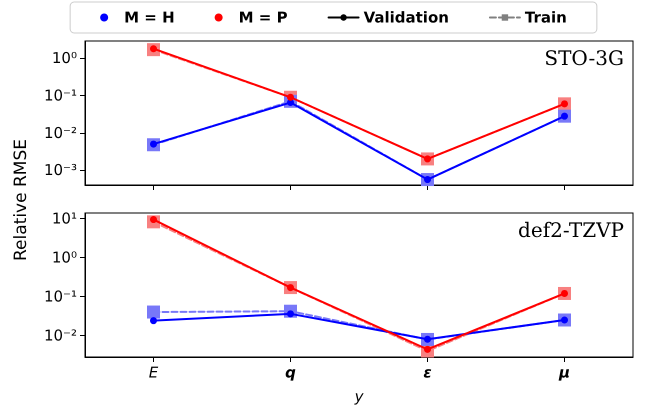  Describe the element at coordinates (564, 373) in the screenshot. I see `x-tick-label: μ` at that location.